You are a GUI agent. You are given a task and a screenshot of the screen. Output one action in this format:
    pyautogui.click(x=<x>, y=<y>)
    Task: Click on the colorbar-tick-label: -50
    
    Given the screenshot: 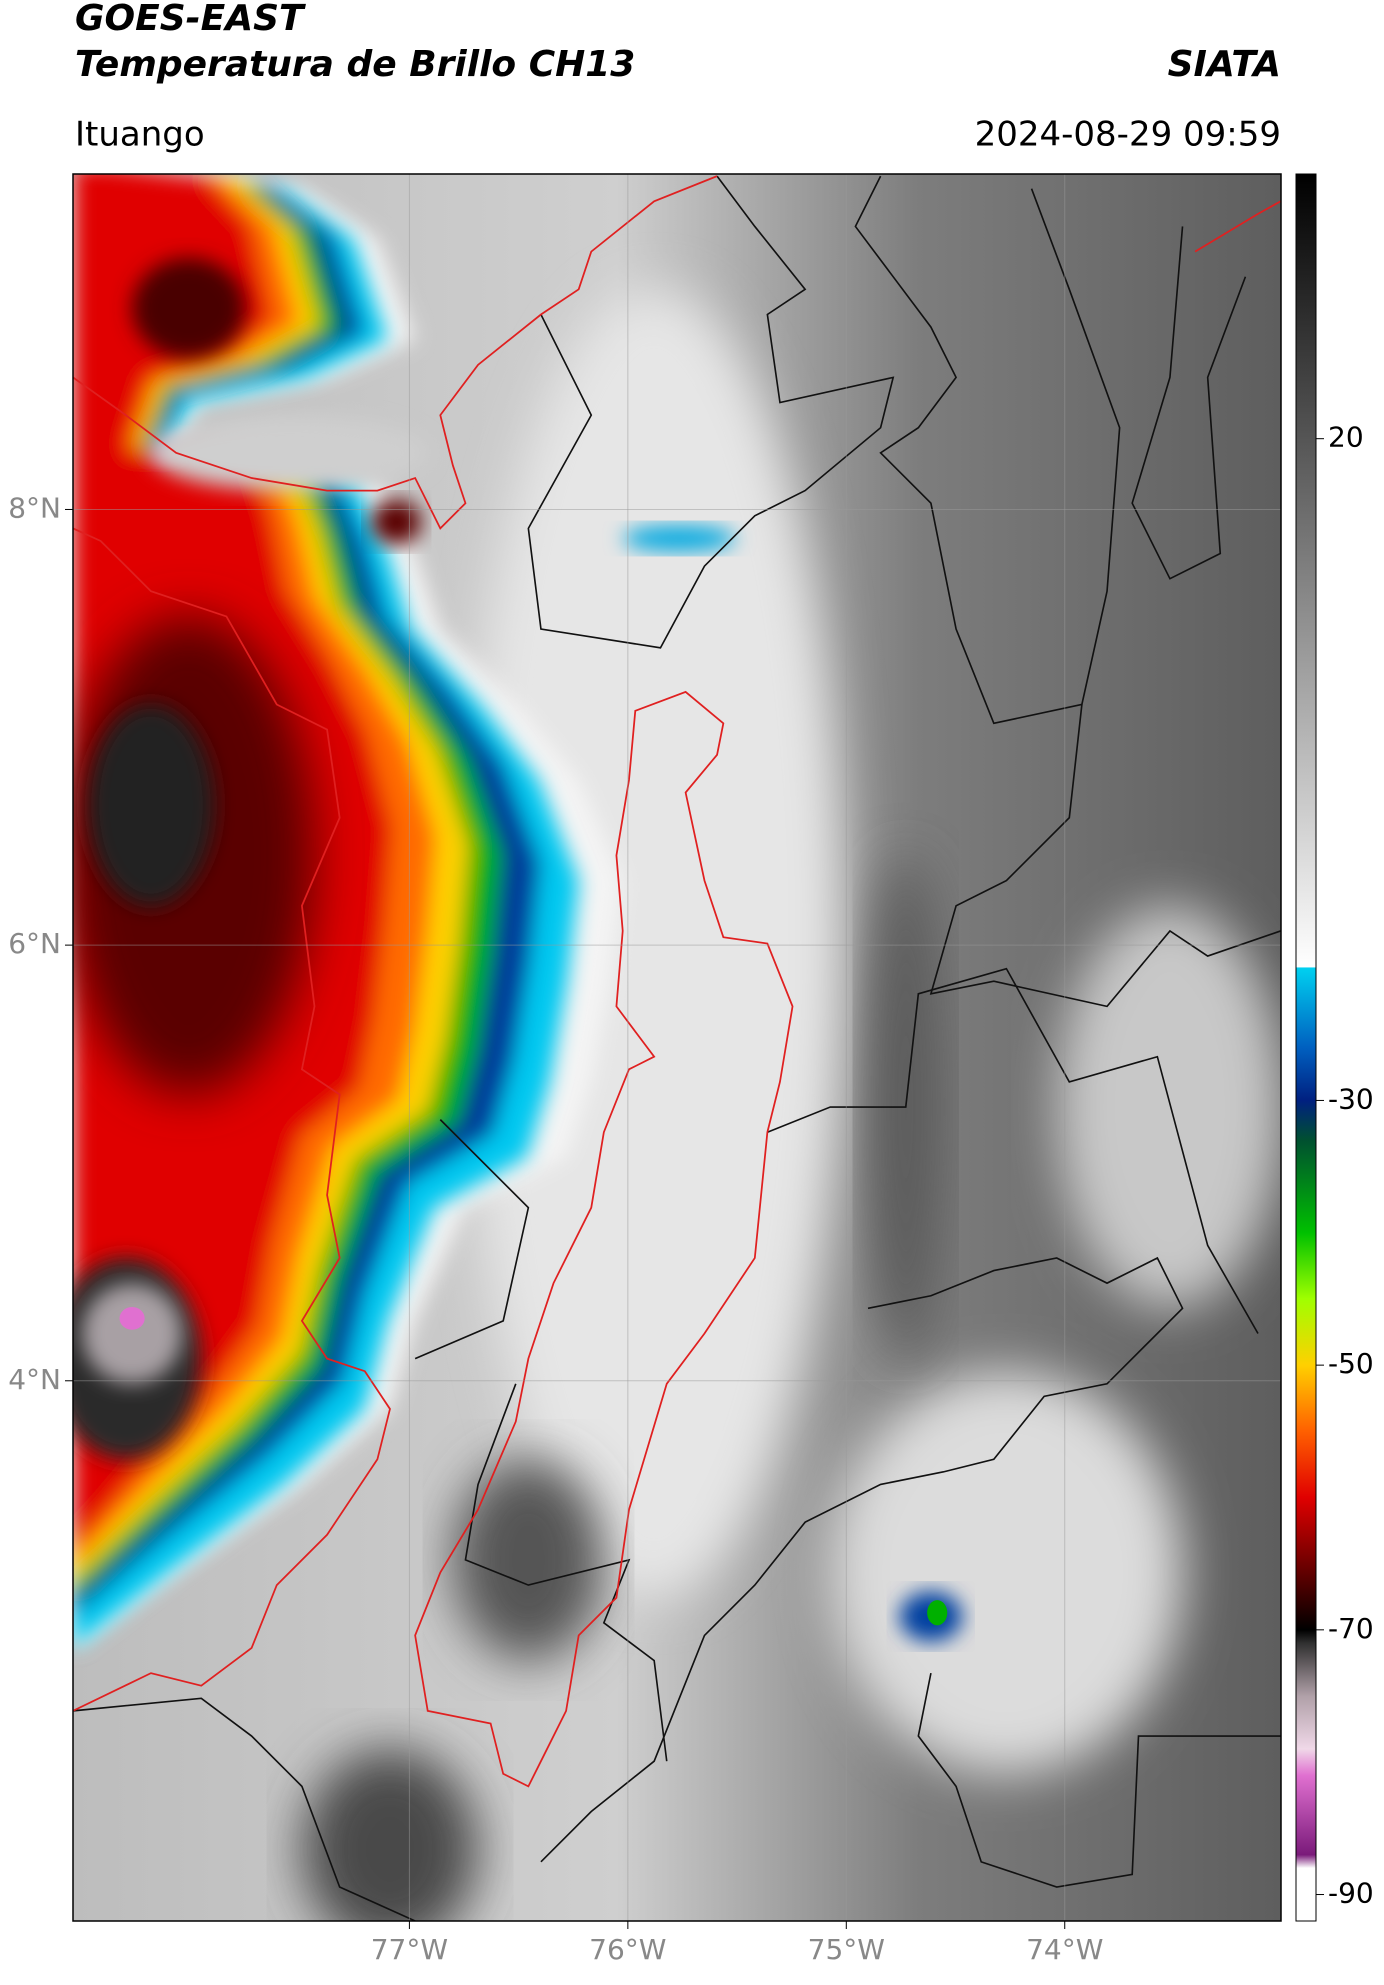 What is the action you would take?
    pyautogui.click(x=1351, y=1363)
    